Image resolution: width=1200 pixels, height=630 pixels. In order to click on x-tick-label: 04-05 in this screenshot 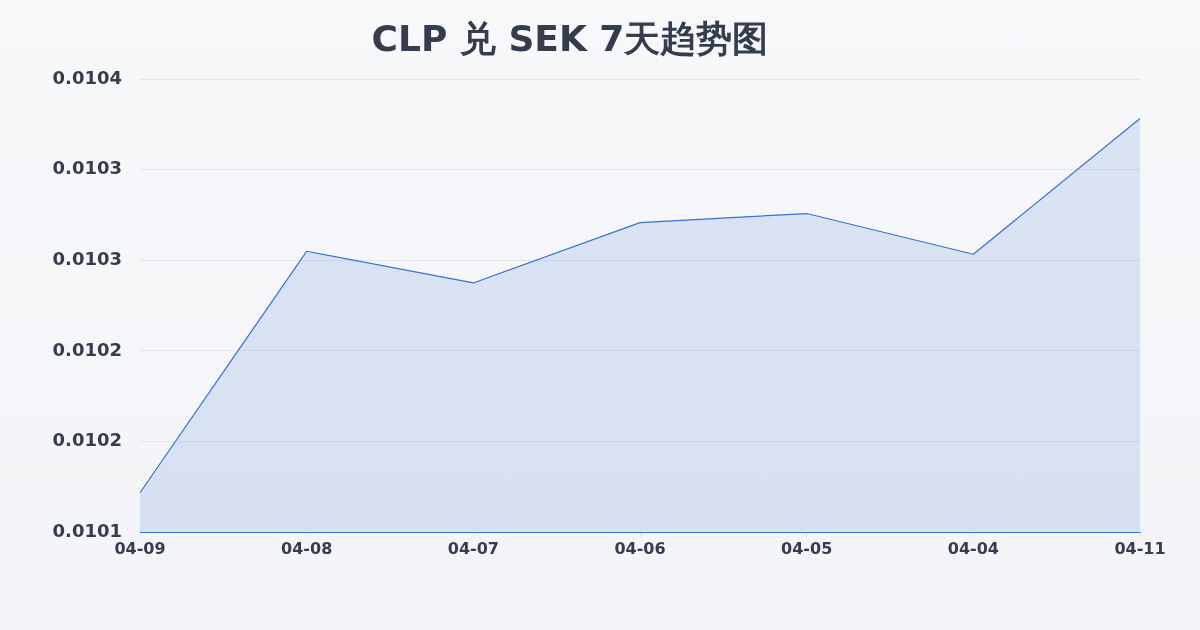, I will do `click(807, 548)`.